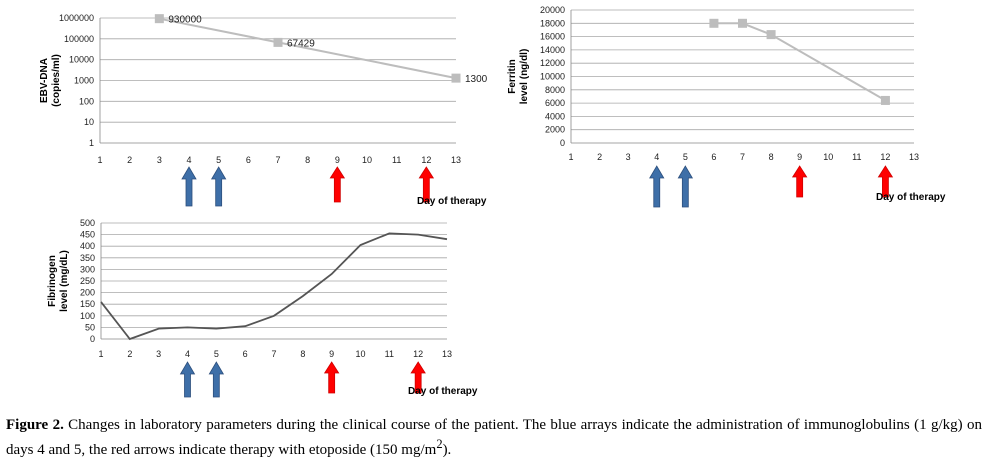 The image size is (989, 460). I want to click on y-tick-label: 12000, so click(552, 63).